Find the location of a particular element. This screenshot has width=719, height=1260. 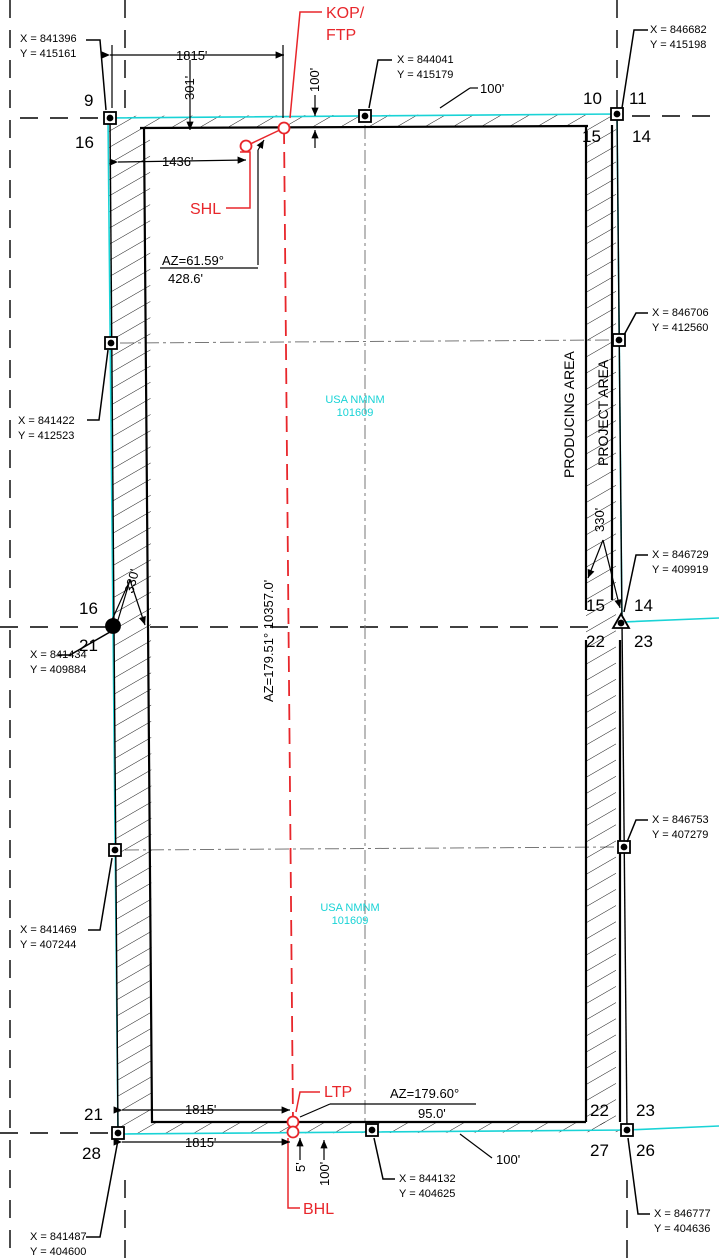

project-area-label: PROJECT AREA is located at coordinates (603, 412).